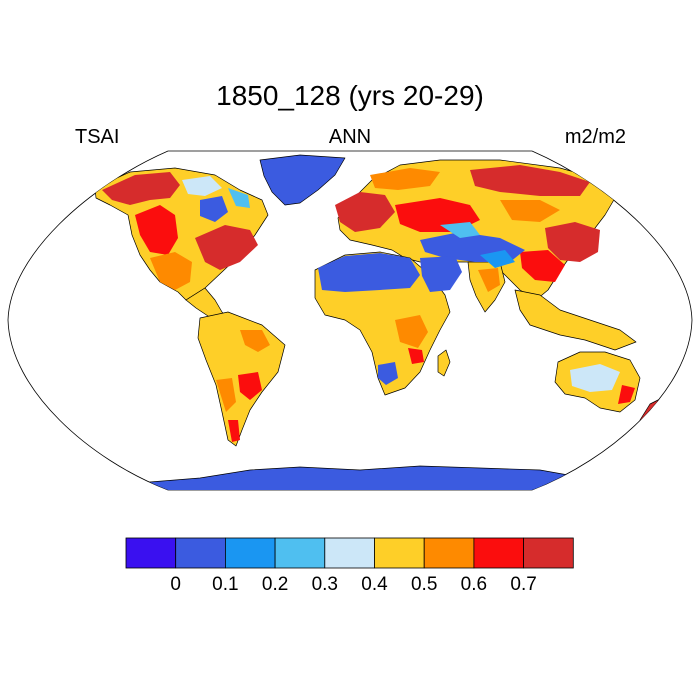 The width and height of the screenshot is (700, 700). What do you see at coordinates (374, 584) in the screenshot?
I see `colorbar-tick-label: 0.4` at bounding box center [374, 584].